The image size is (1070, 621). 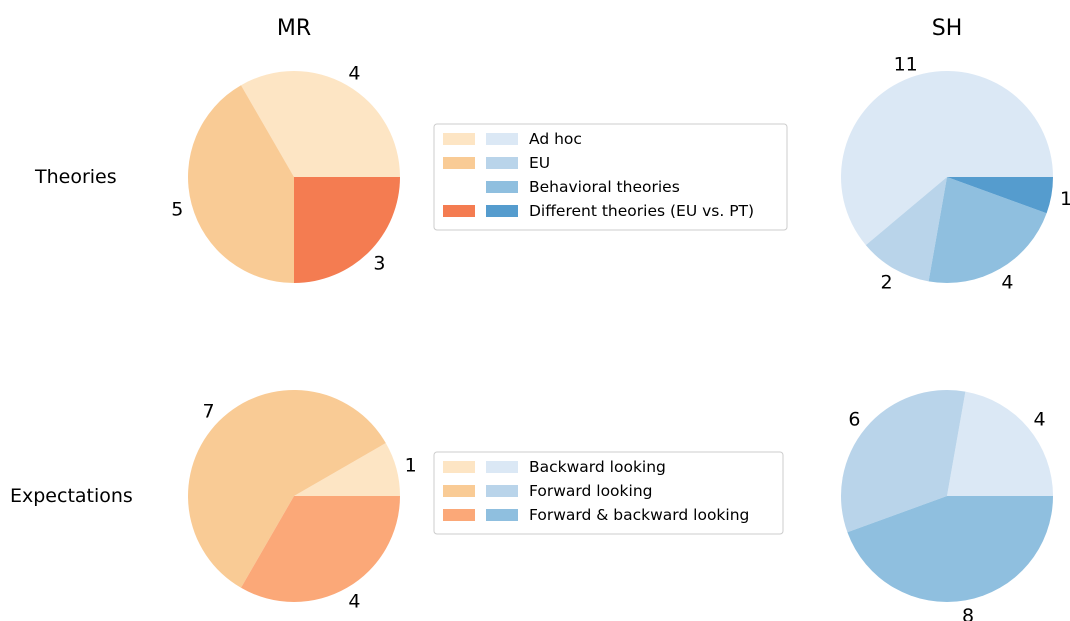 What do you see at coordinates (294, 28) in the screenshot?
I see `column-title-mr: MR` at bounding box center [294, 28].